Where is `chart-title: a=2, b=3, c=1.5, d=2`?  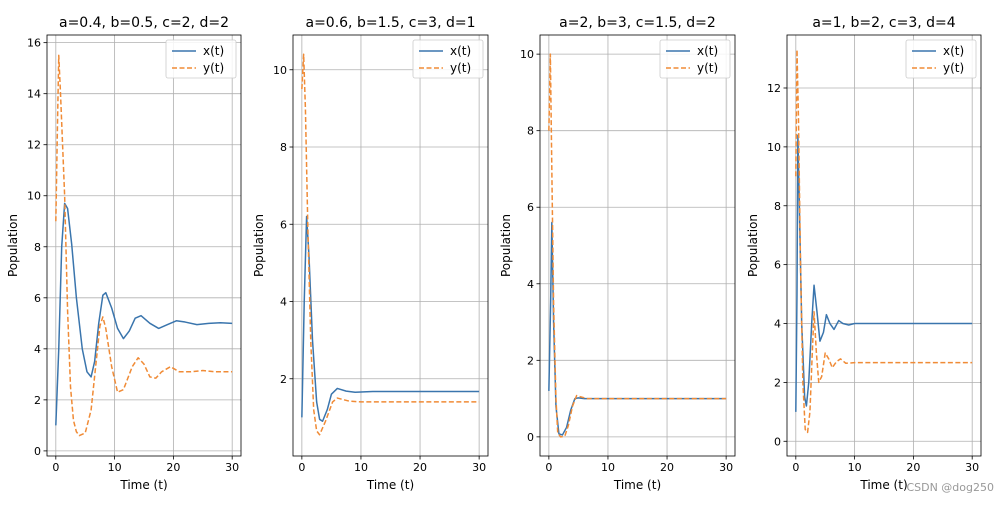
chart-title: a=2, b=3, c=1.5, d=2 is located at coordinates (637, 23).